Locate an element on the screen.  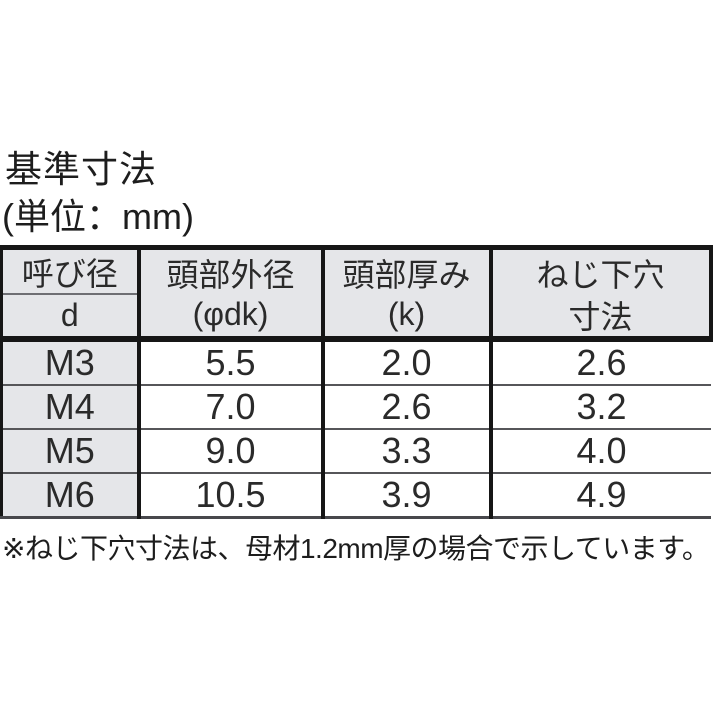
header-head-outer-diameter-label: 頭部外径 is located at coordinates (230, 274).